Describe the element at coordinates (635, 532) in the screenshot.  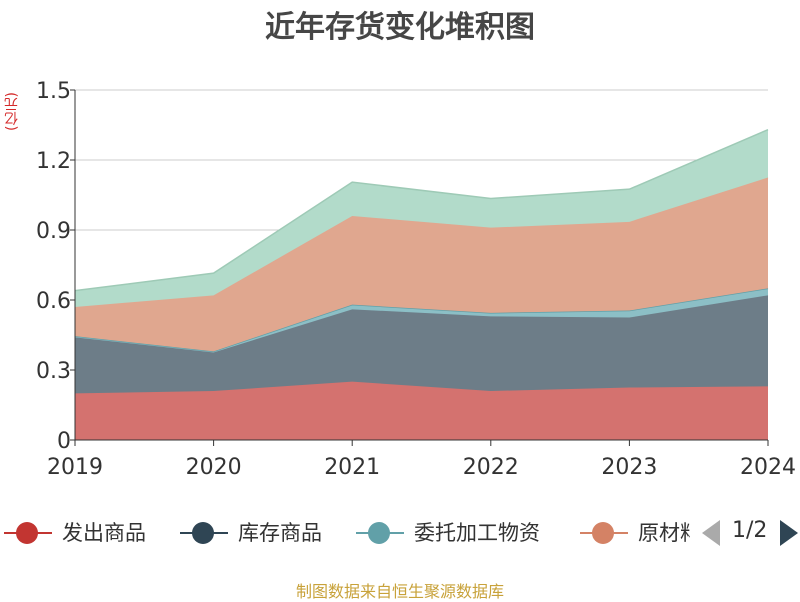
I see `legend-item-yuancailiao: 原材料` at that location.